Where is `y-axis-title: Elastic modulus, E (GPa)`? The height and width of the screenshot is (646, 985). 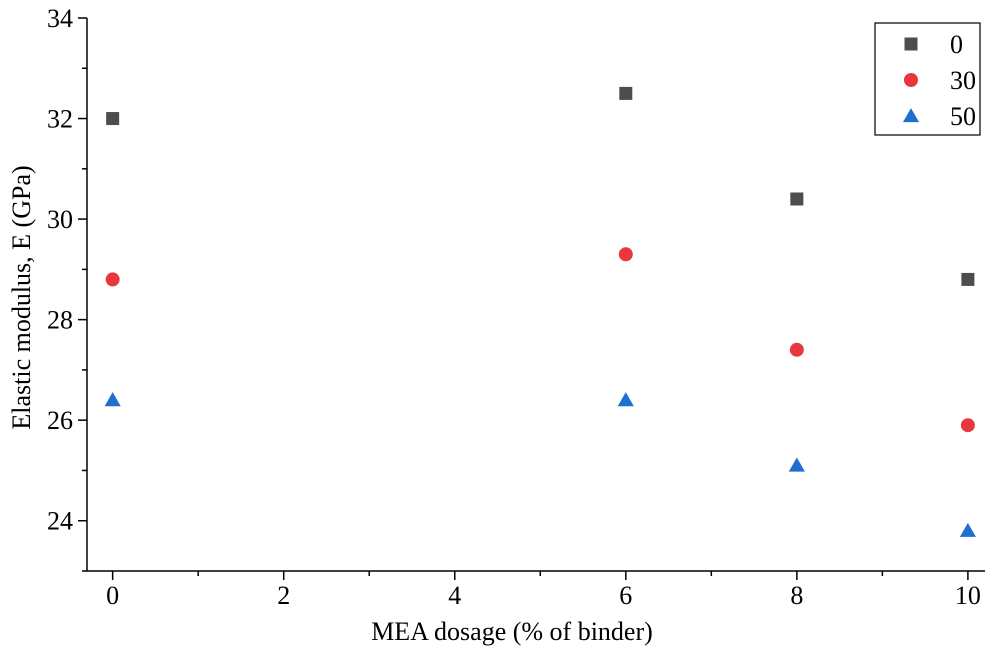 y-axis-title: Elastic modulus, E (GPa) is located at coordinates (21, 297).